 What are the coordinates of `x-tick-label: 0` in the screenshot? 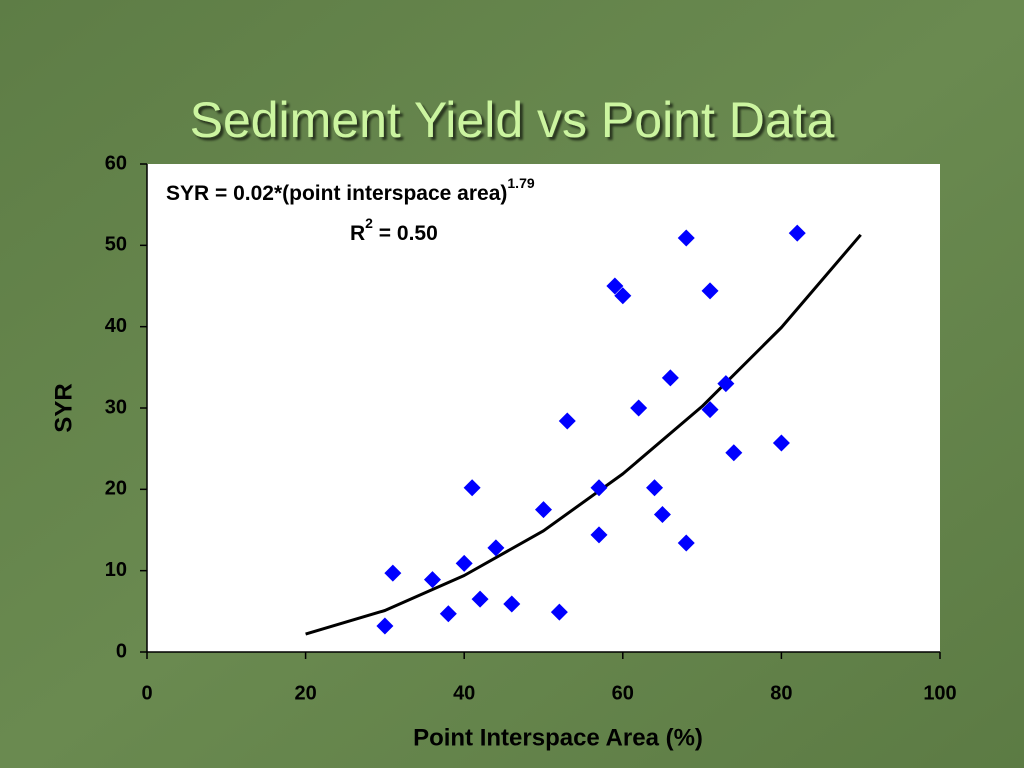 It's located at (146, 693).